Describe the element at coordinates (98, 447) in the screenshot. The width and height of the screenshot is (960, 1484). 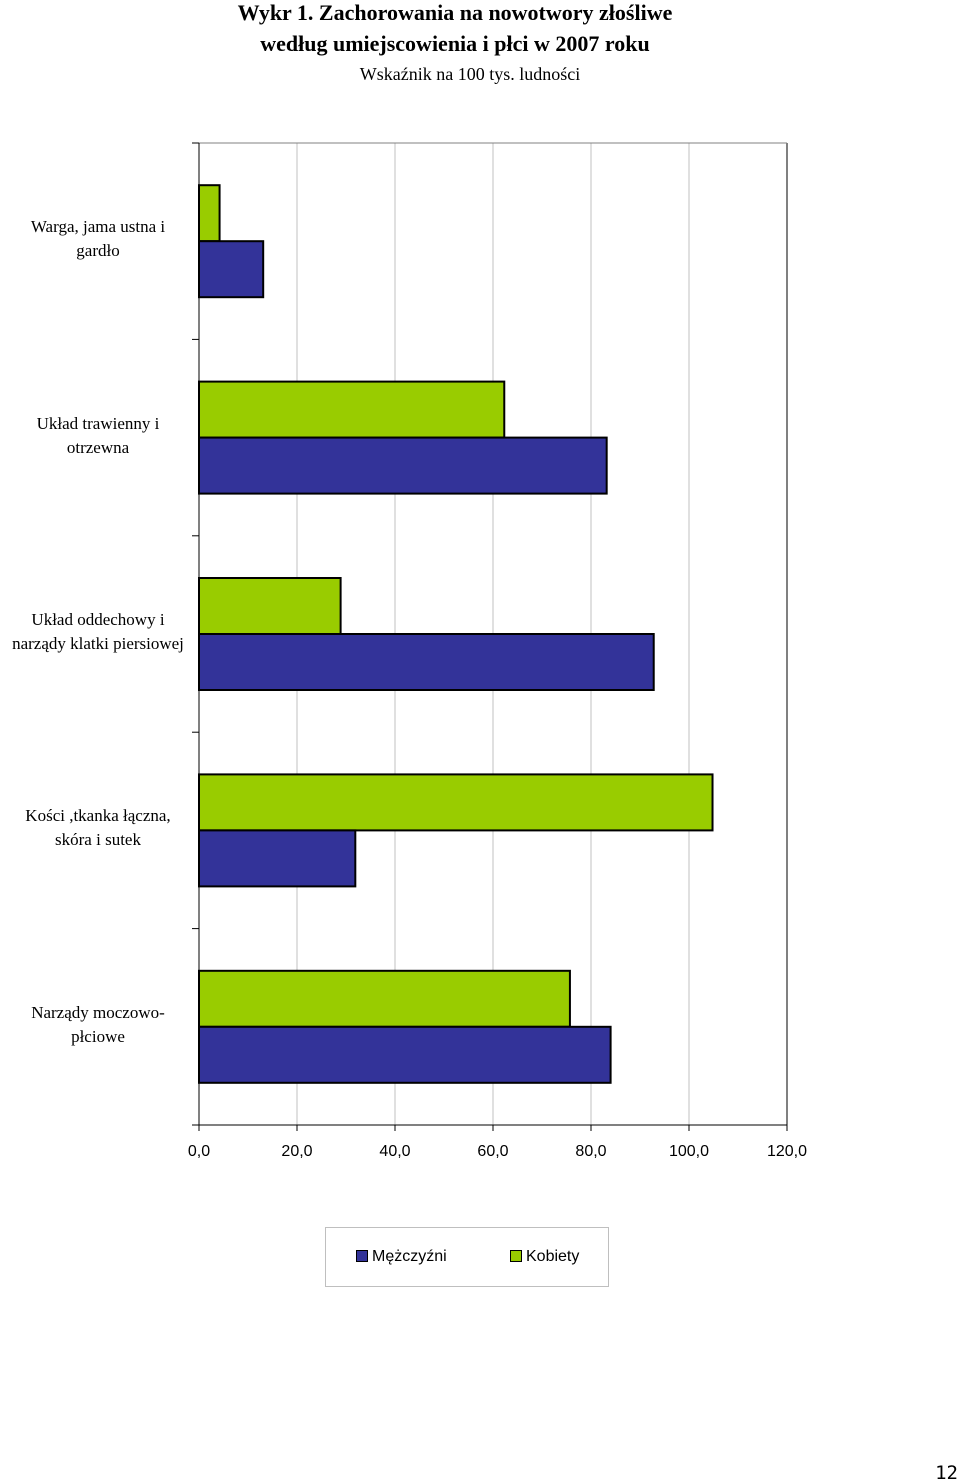
I see `category-label-line: otrzewna` at that location.